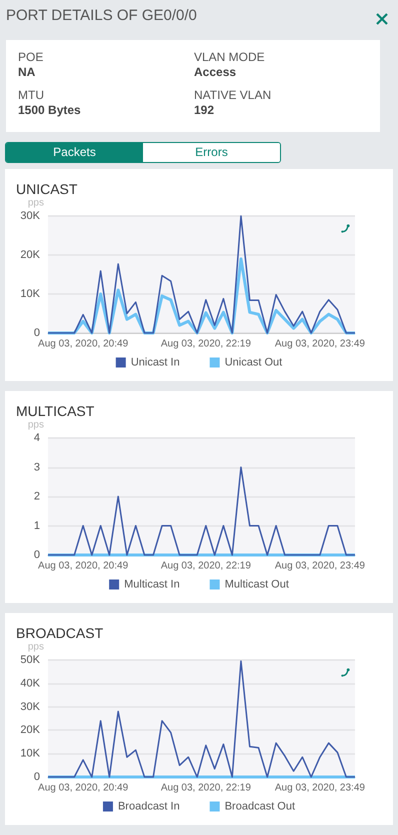 This screenshot has width=398, height=835. Describe the element at coordinates (233, 95) in the screenshot. I see `text: NATIVE VLAN` at that location.